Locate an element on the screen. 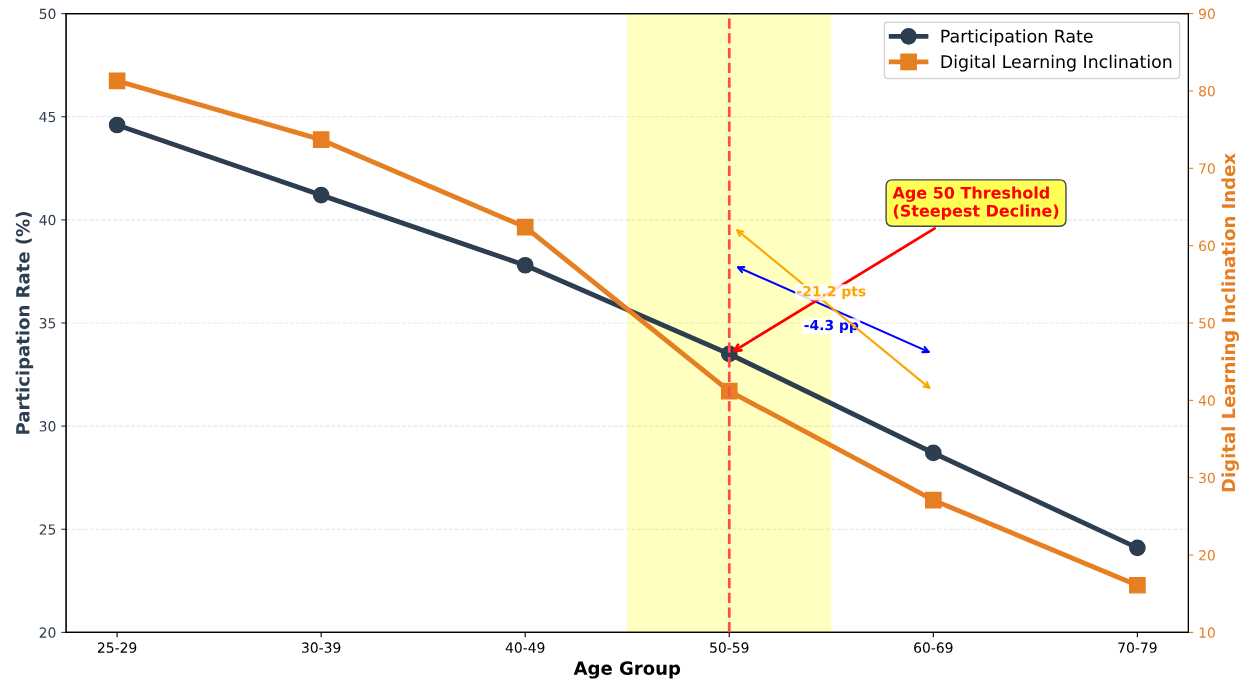  annotation: -21.2 pts is located at coordinates (831, 292).